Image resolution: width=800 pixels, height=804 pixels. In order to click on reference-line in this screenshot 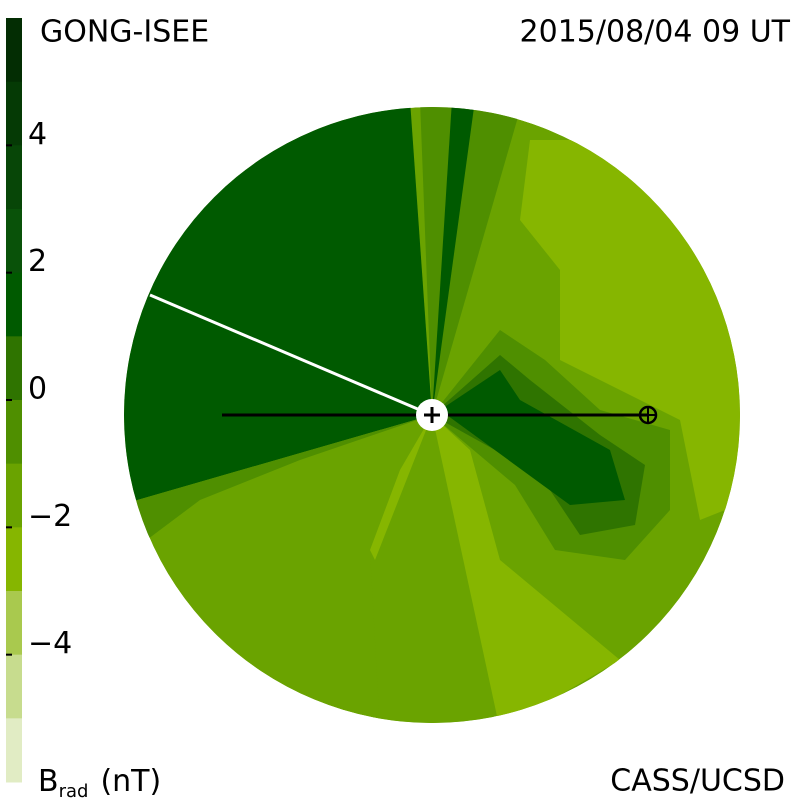, I will do `click(285, 352)`.